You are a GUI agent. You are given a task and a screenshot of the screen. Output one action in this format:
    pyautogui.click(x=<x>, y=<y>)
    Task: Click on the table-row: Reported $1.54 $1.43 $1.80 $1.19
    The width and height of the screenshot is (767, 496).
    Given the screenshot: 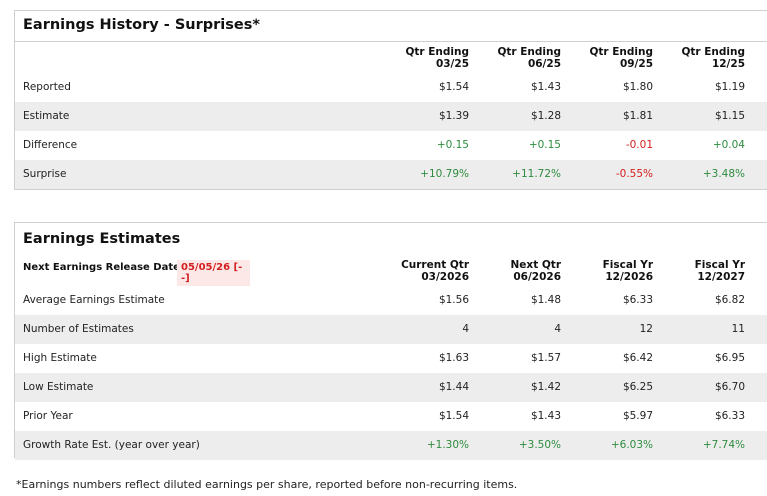 What is the action you would take?
    pyautogui.click(x=384, y=87)
    